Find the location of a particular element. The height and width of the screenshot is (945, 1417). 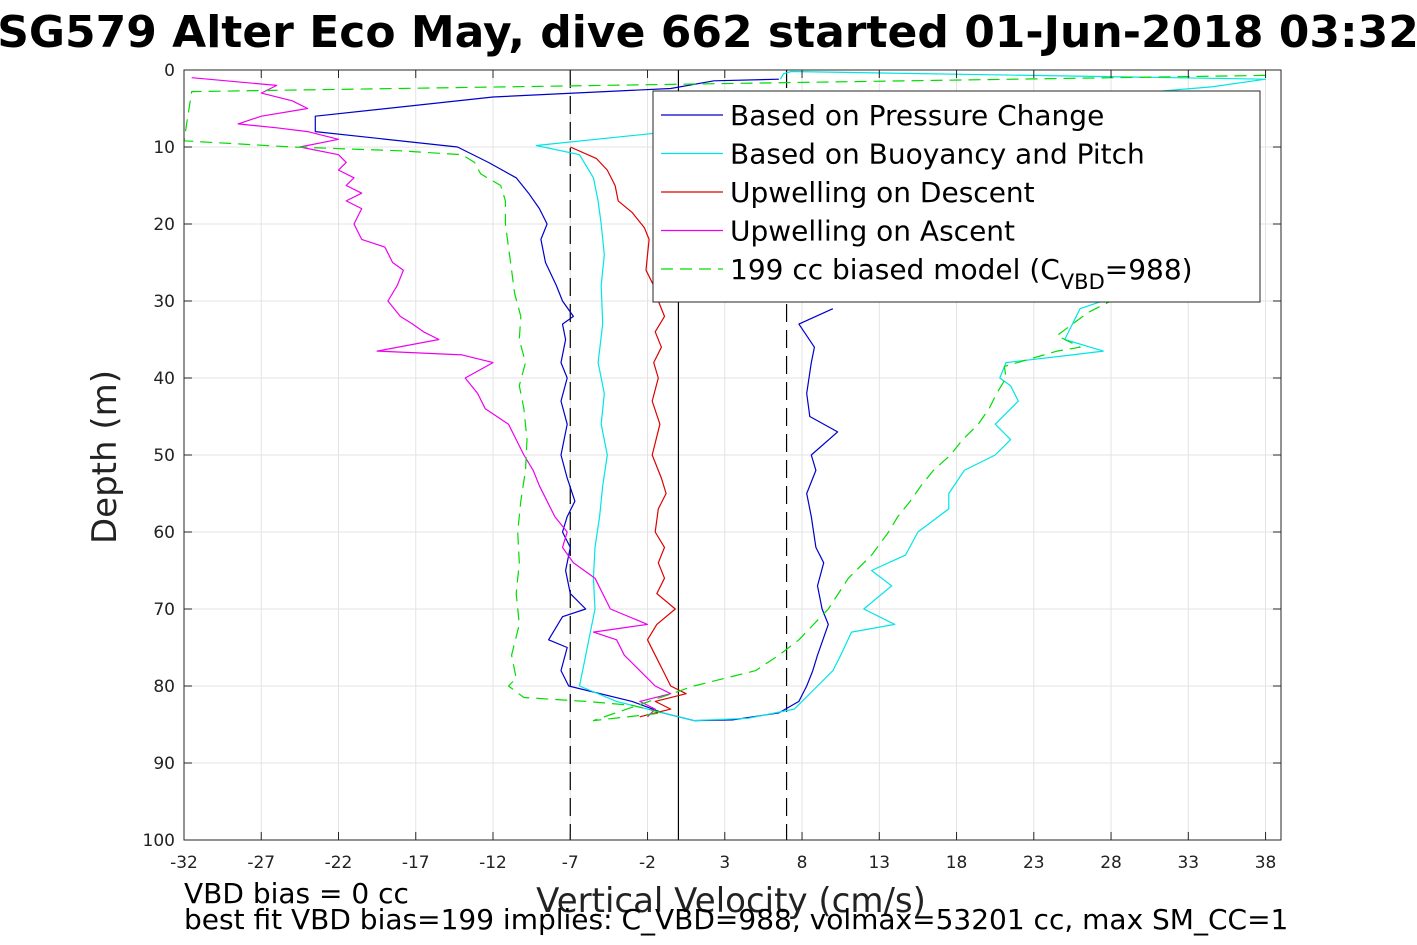

vbd-bias-note: VBD bias = 0 cc is located at coordinates (296, 893).